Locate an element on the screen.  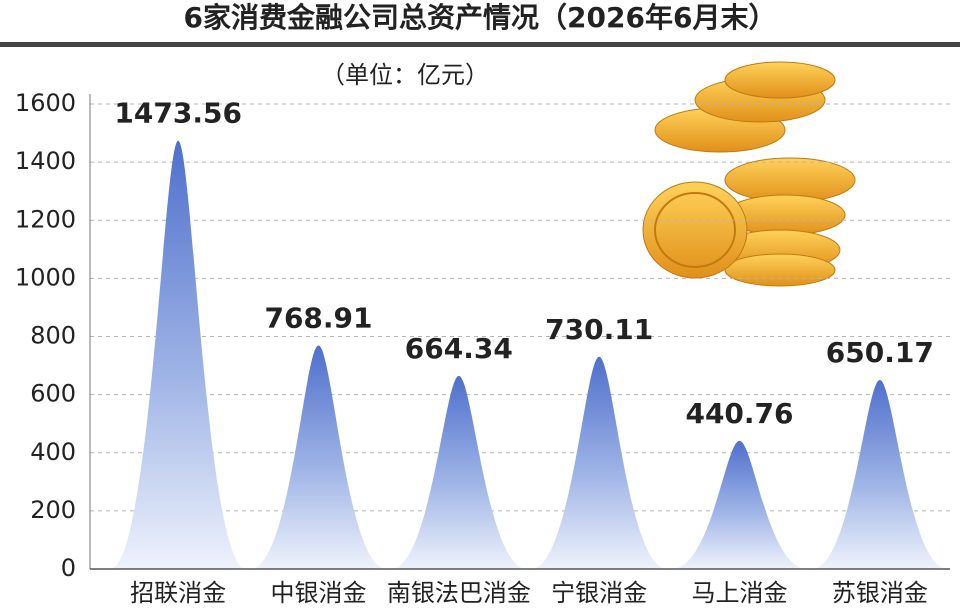
y-tick-label: 1000 is located at coordinates (45, 277).